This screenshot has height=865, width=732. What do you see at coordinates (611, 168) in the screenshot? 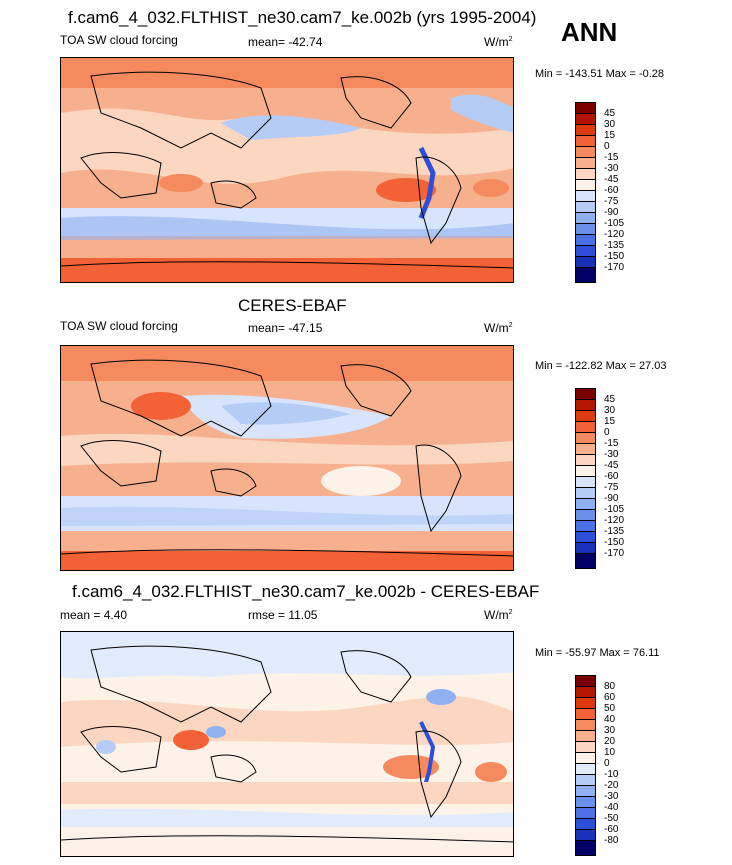
I see `panel1-colorbar-tick: -30` at bounding box center [611, 168].